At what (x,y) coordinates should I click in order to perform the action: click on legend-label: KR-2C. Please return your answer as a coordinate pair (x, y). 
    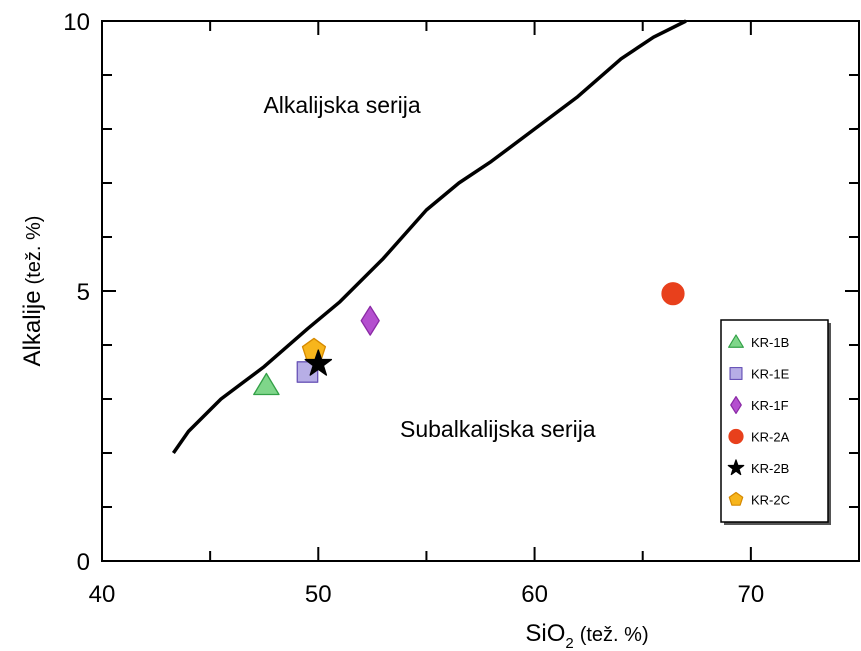
    Looking at the image, I should click on (770, 500).